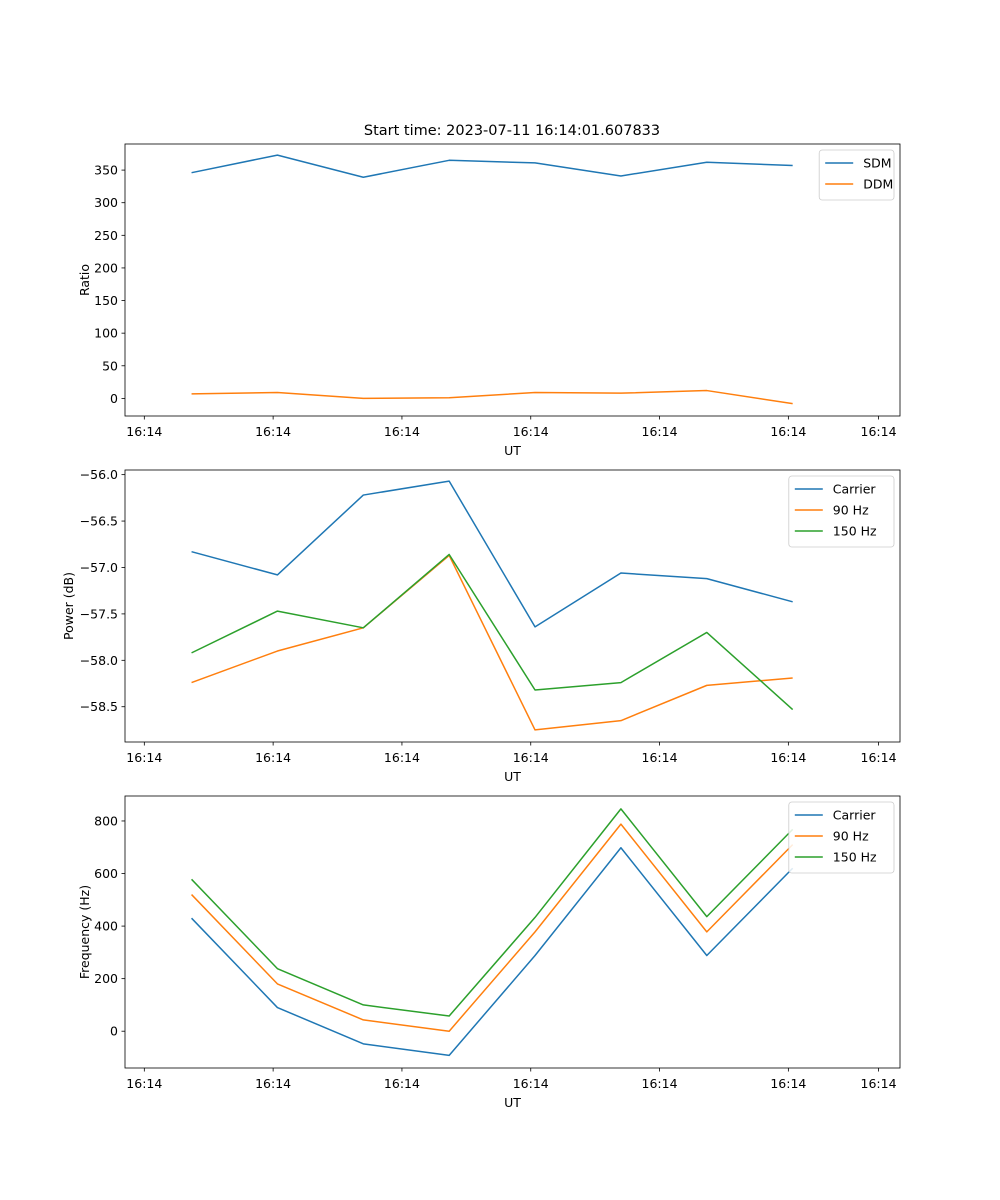 This screenshot has width=1000, height=1200. Describe the element at coordinates (99, 660) in the screenshot. I see `y-tick-label: −58.0` at that location.